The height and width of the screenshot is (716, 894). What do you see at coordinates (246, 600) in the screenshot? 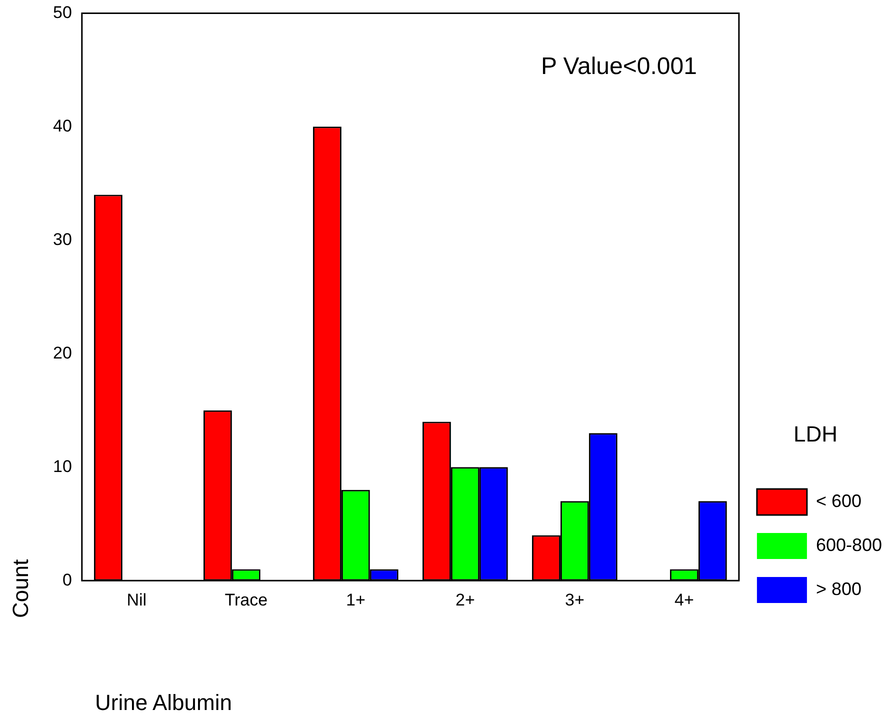
I see `x-tick-label: Trace` at bounding box center [246, 600].